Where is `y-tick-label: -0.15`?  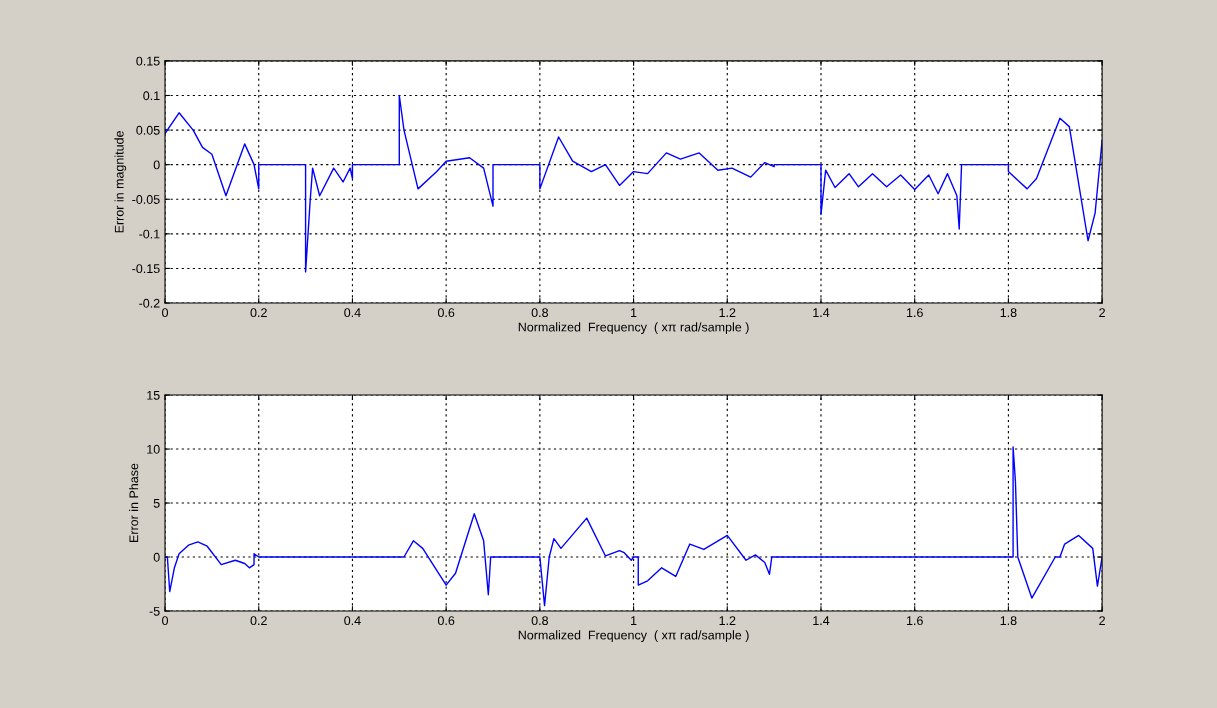 y-tick-label: -0.15 is located at coordinates (146, 269).